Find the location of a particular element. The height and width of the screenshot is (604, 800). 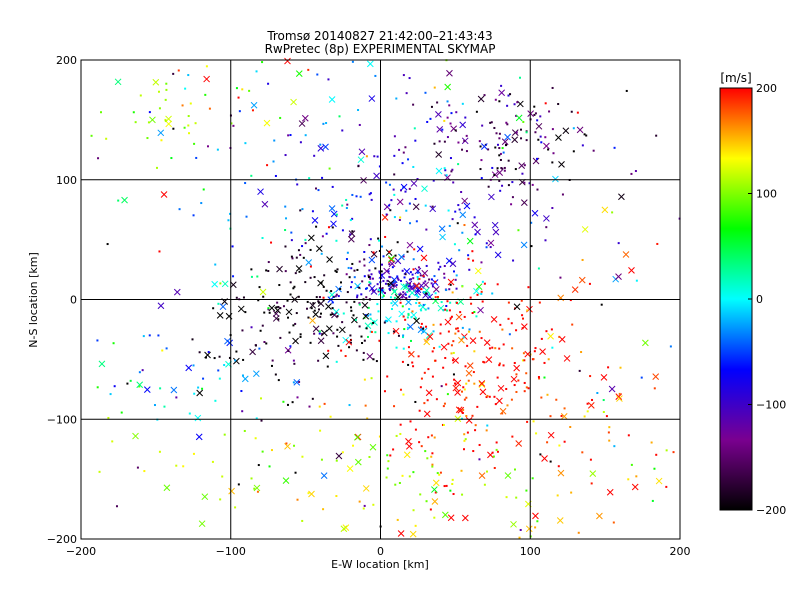

chart-title: Tromsø 20140827 21:42:00–21:43:43 is located at coordinates (379, 36).